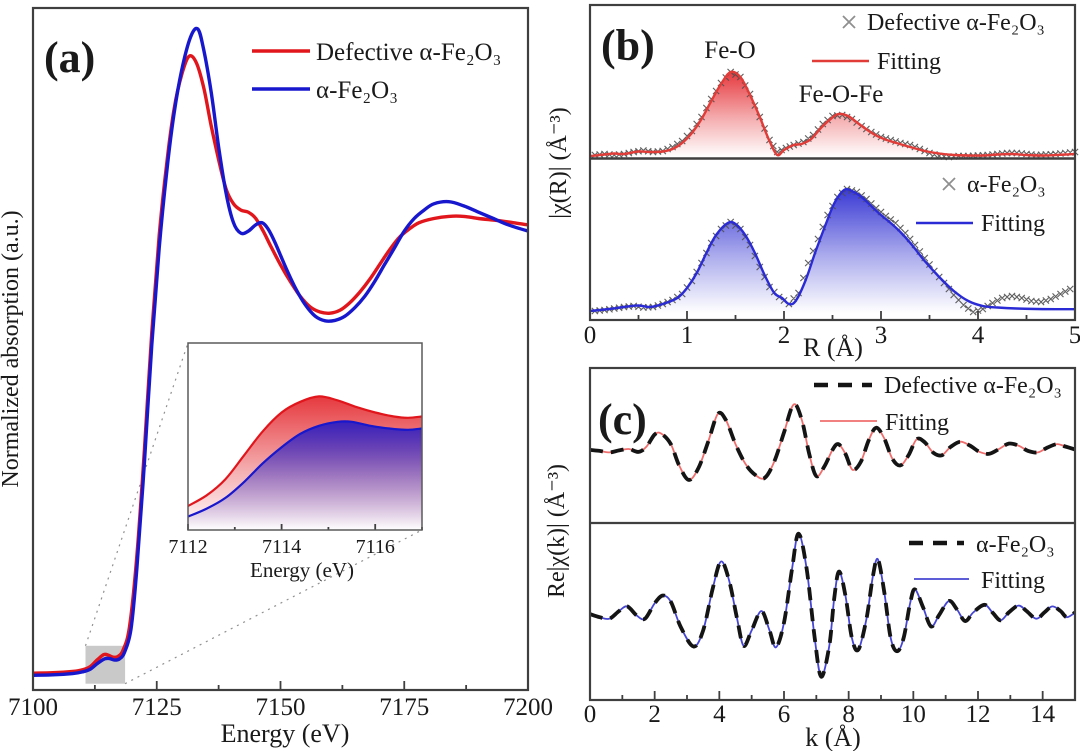  Describe the element at coordinates (729, 50) in the screenshot. I see `annotation-fe-o: Fe-O` at that location.